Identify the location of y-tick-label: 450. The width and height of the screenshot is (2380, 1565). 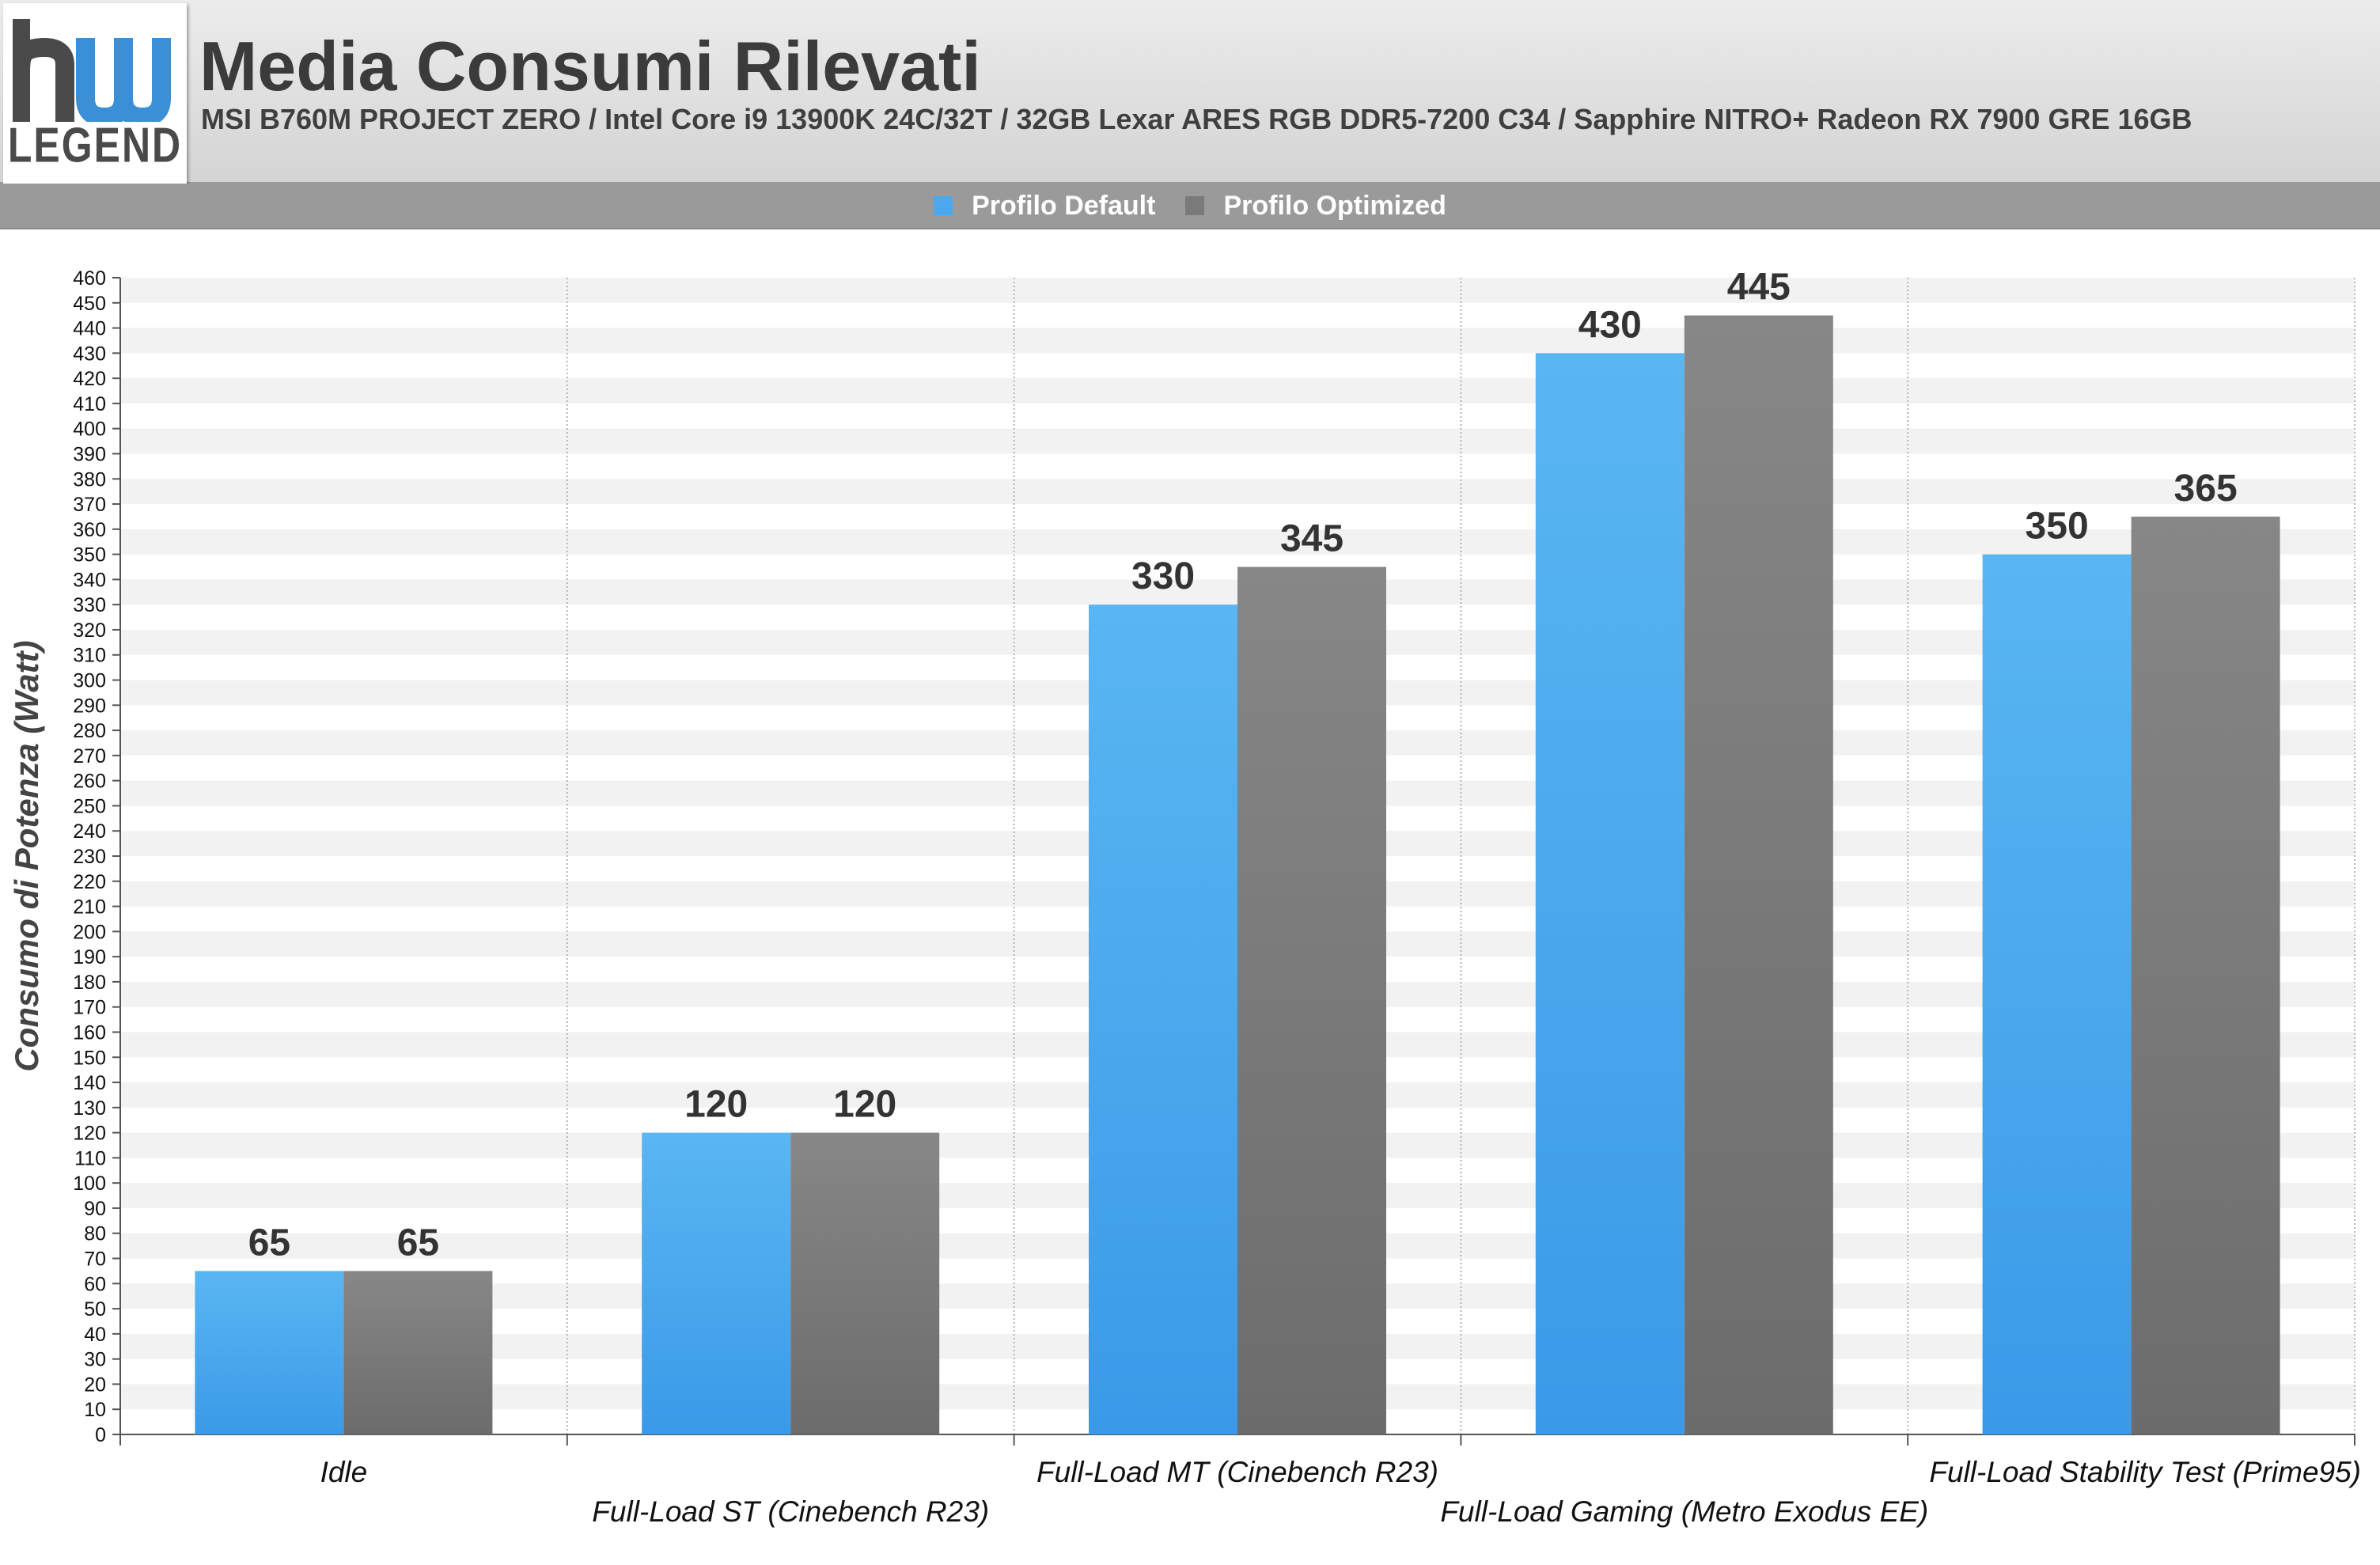
(89, 304).